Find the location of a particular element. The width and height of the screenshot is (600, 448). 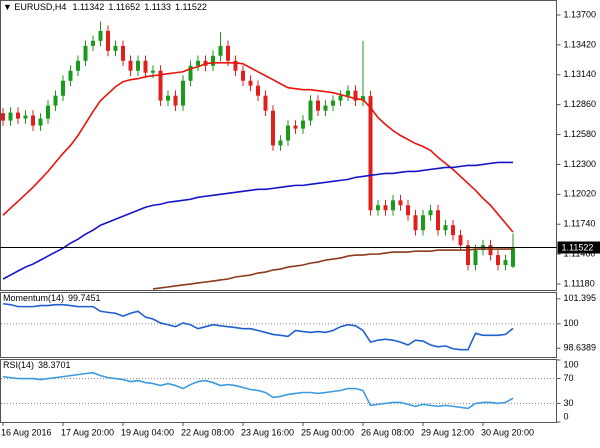

y-tick-label: 98.6389 is located at coordinates (580, 348).